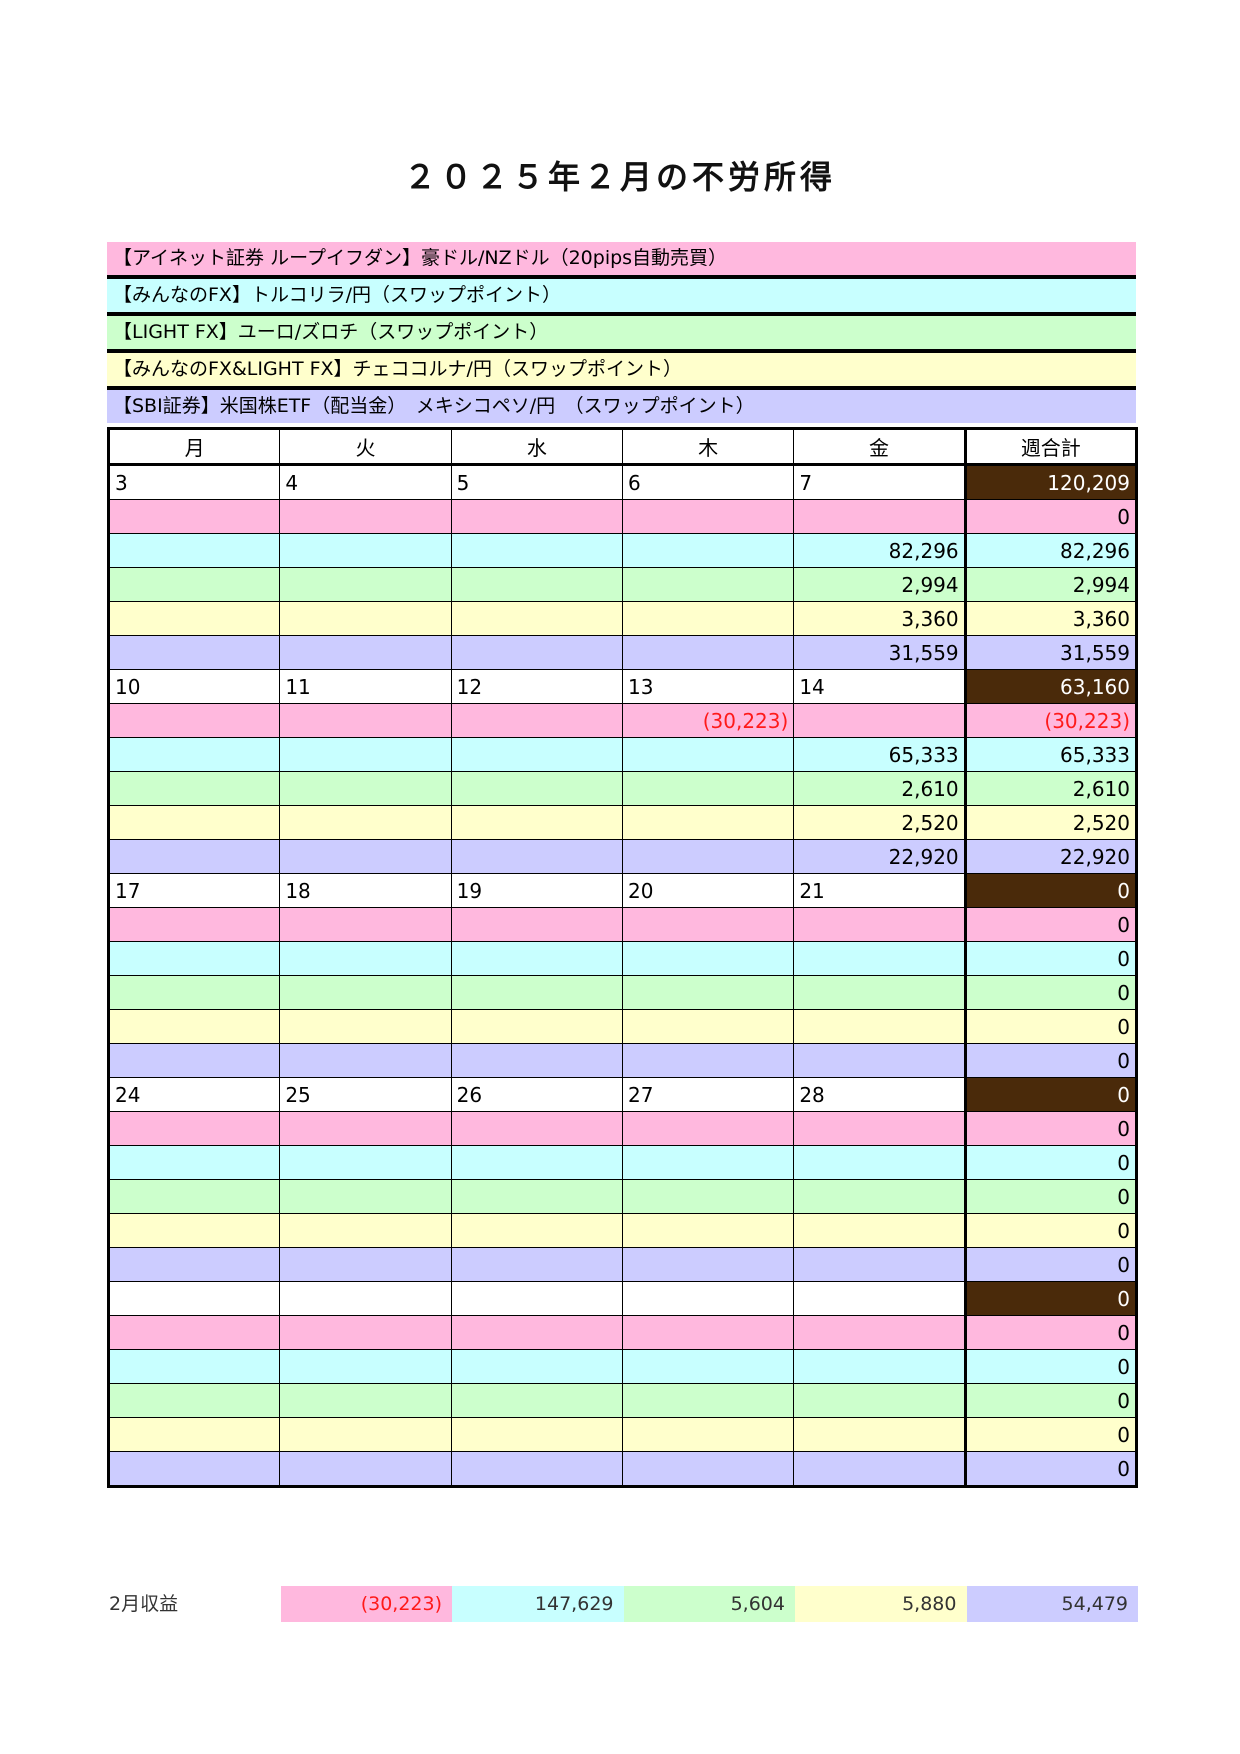  What do you see at coordinates (1050, 754) in the screenshot?
I see `category-total-cell: 65,333` at bounding box center [1050, 754].